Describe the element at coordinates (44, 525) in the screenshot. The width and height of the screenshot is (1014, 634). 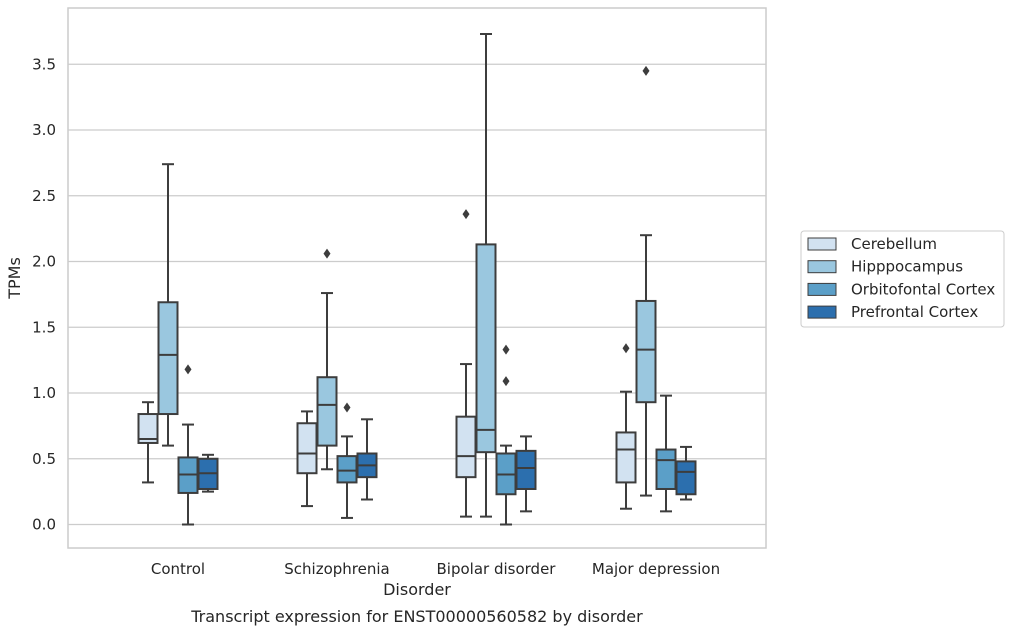
I see `y-tick-label: 0.0` at that location.